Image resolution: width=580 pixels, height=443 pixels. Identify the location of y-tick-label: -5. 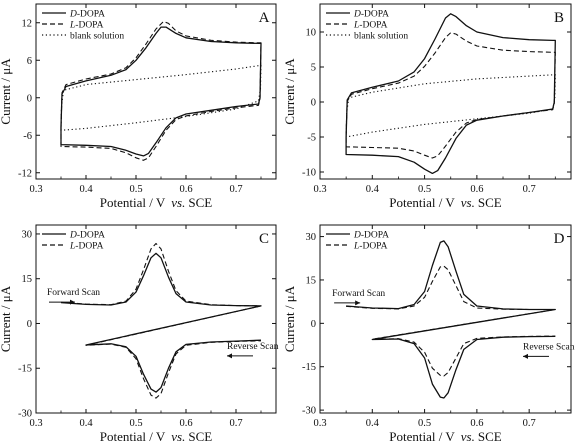
(311, 138).